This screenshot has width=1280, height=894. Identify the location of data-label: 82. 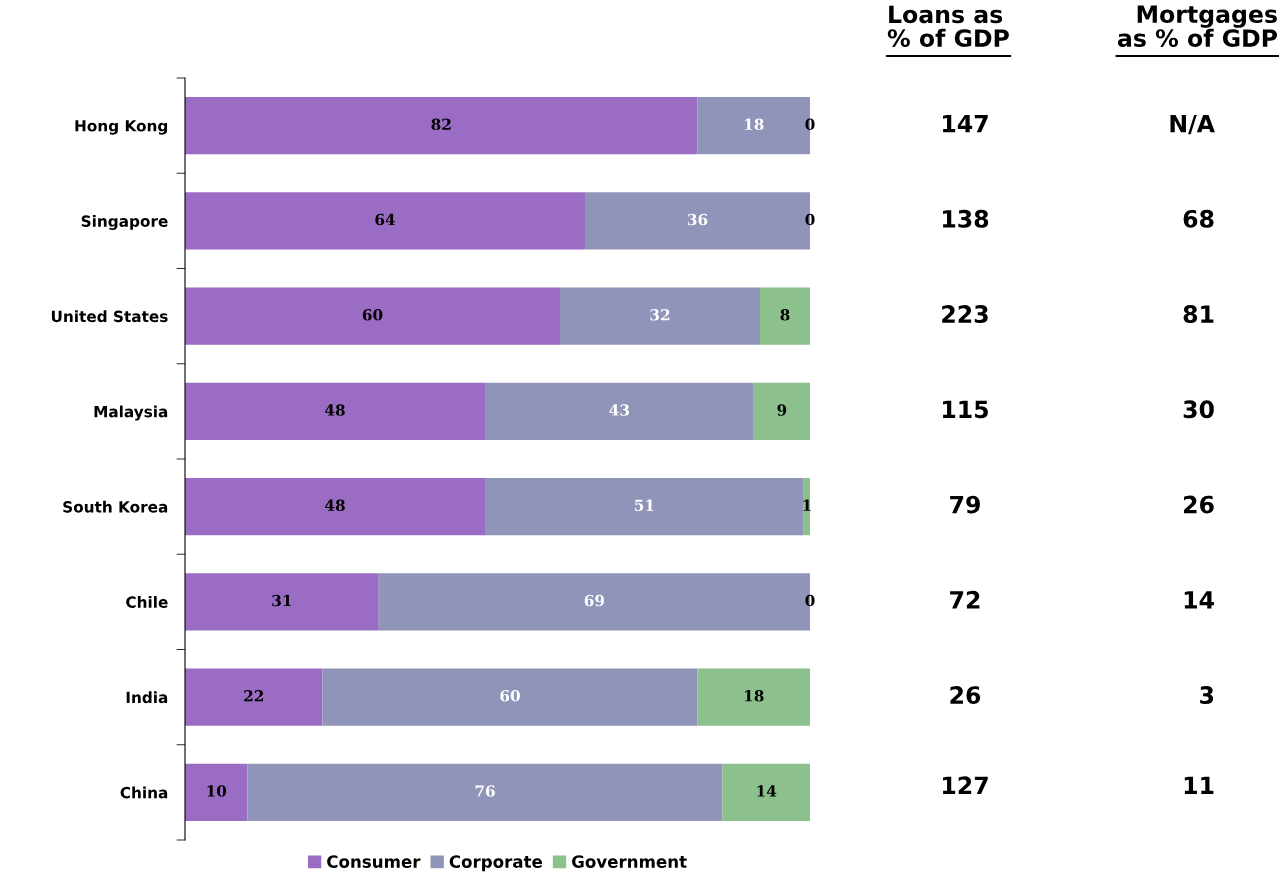
(441, 124).